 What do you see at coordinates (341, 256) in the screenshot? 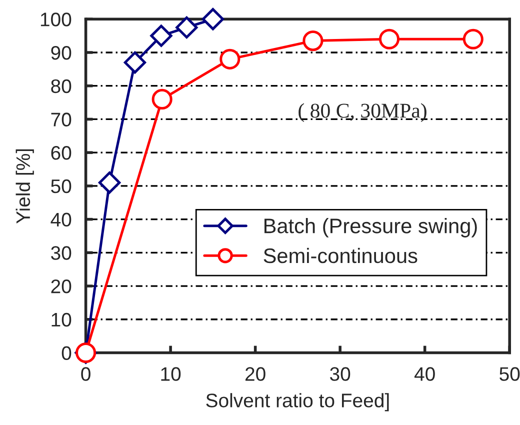
I see `legend-label: Semi-continuous` at bounding box center [341, 256].